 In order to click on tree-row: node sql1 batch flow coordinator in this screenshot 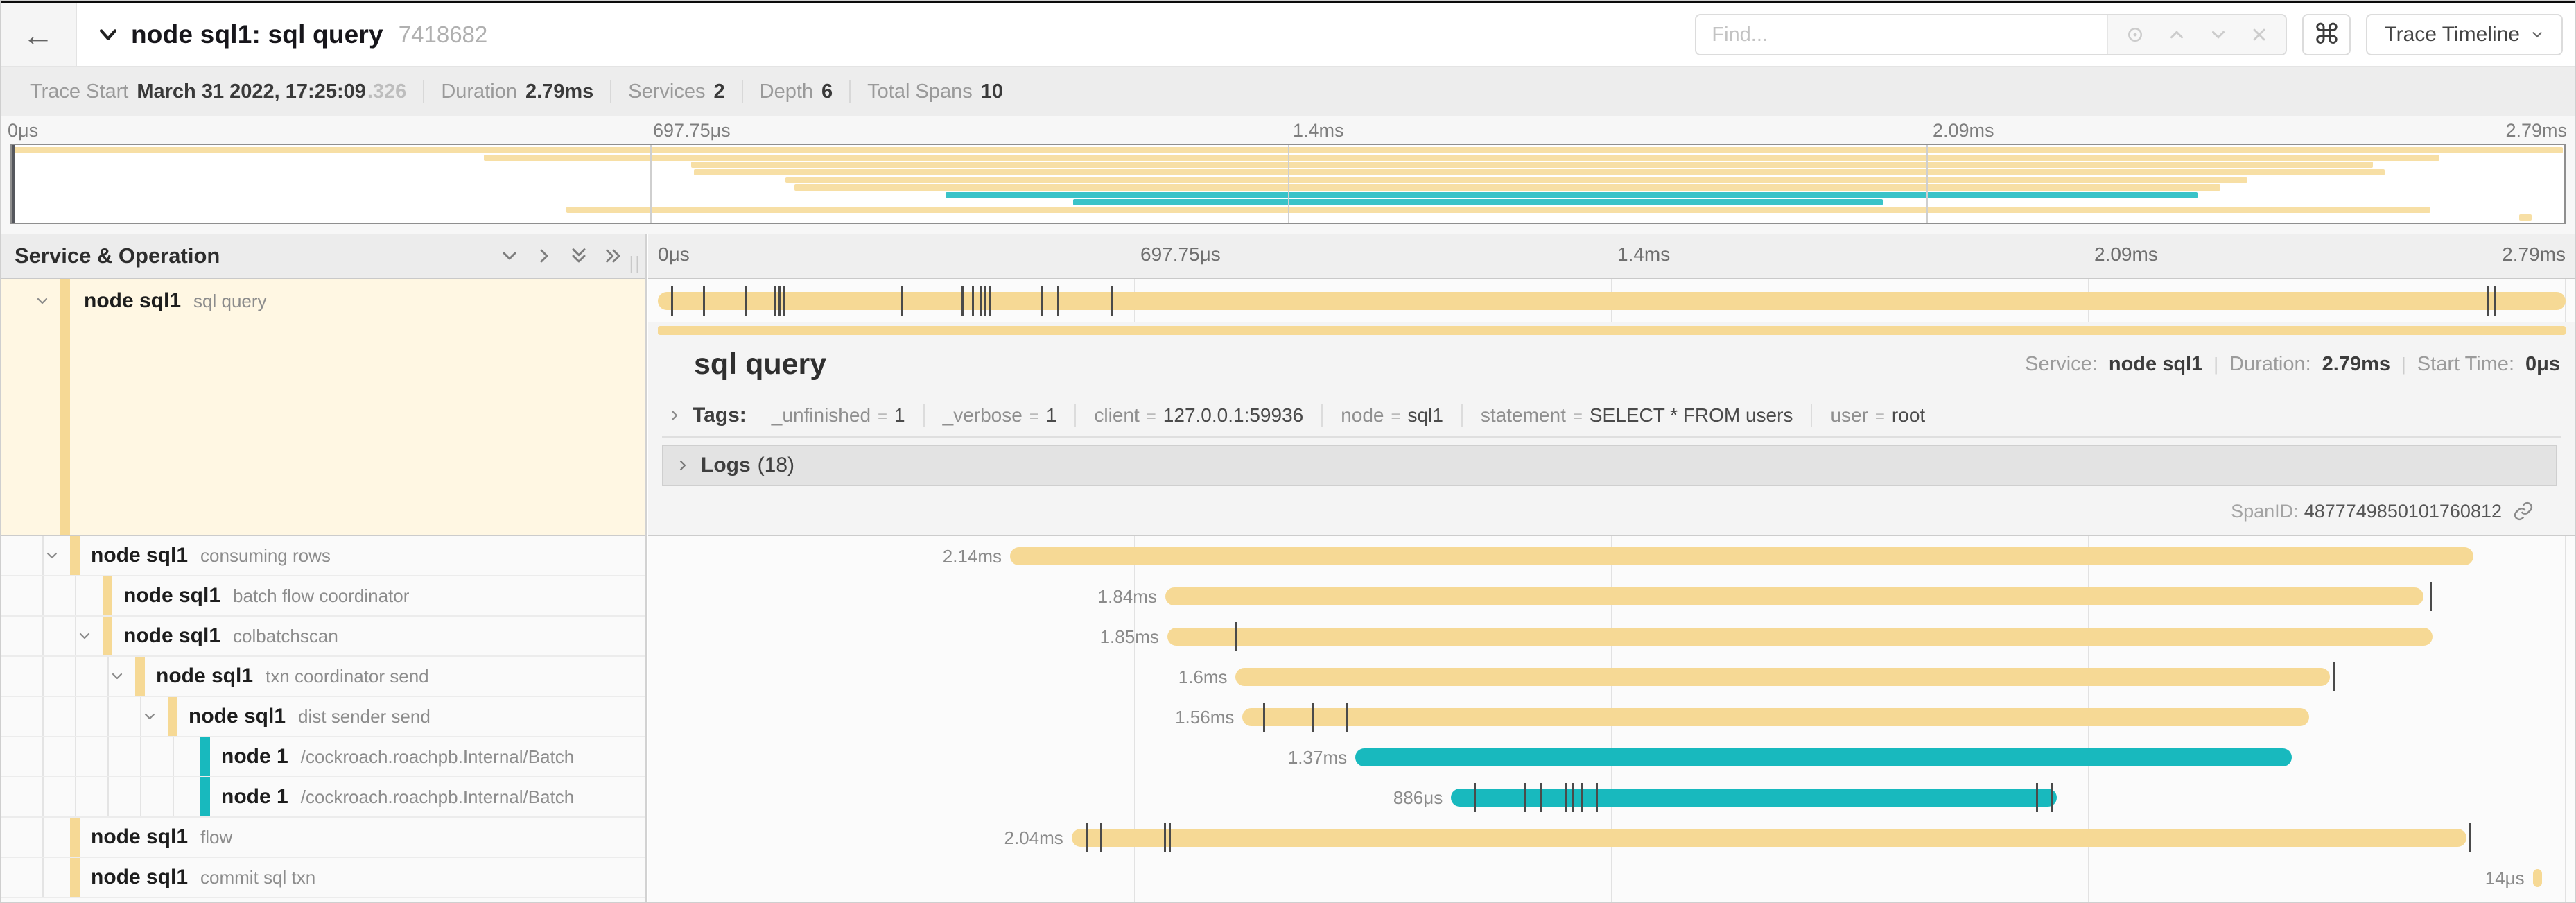, I will do `click(323, 596)`.